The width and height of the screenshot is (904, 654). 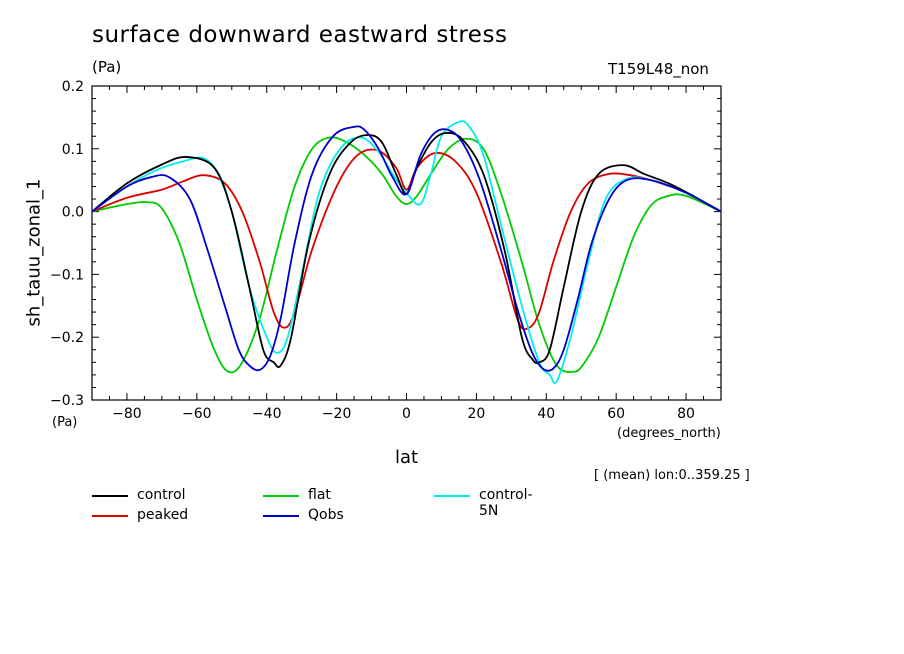 What do you see at coordinates (267, 414) in the screenshot?
I see `x-tick-label: −40` at bounding box center [267, 414].